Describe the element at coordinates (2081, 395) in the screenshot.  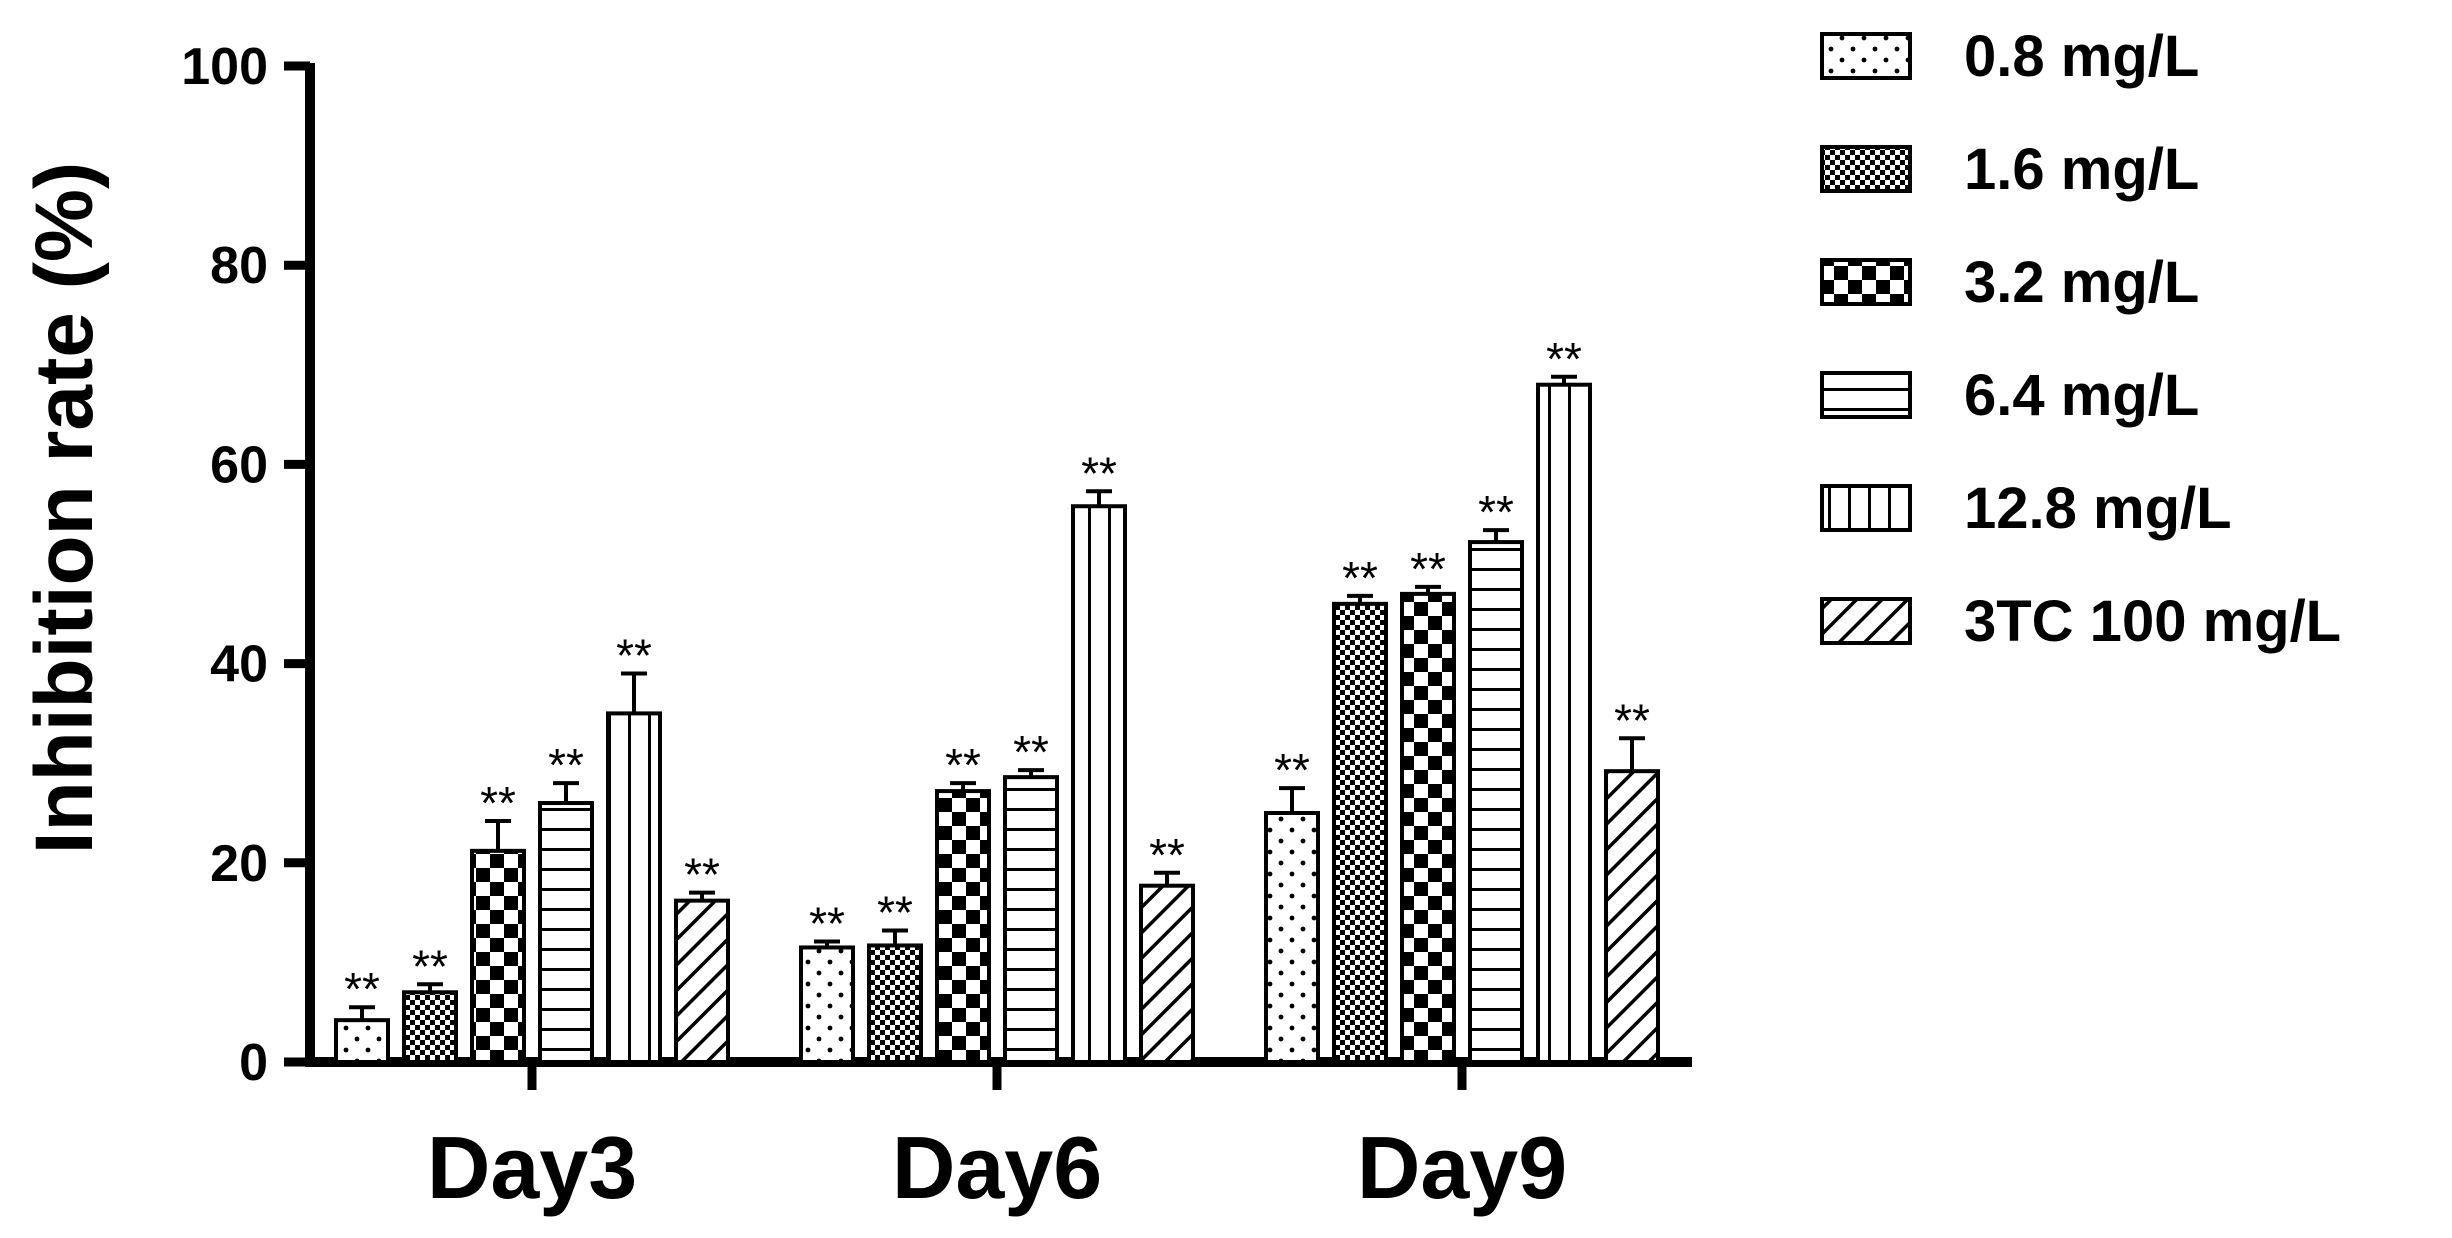
I see `legend-label: 6.4 mg/L` at that location.